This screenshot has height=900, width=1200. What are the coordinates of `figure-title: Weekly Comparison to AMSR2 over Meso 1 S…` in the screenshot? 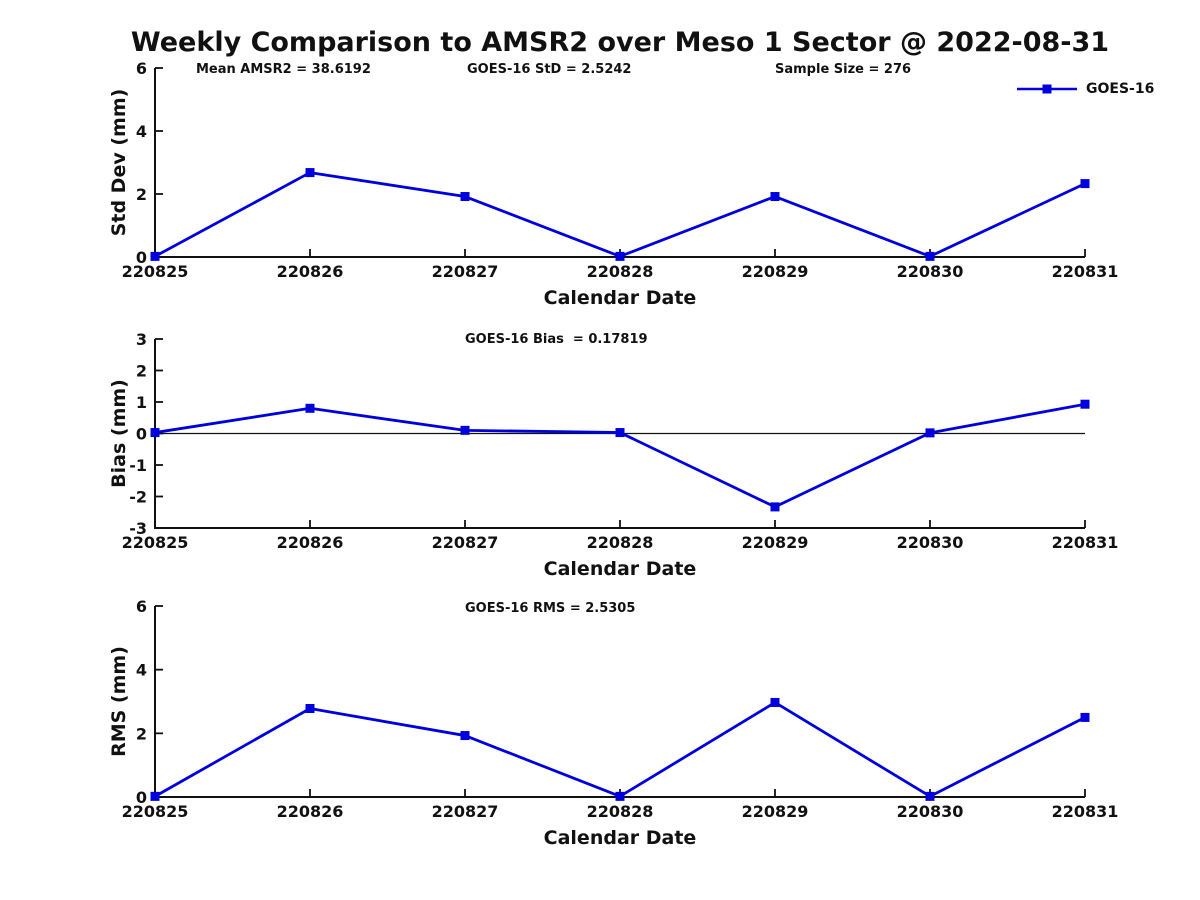 It's located at (620, 42).